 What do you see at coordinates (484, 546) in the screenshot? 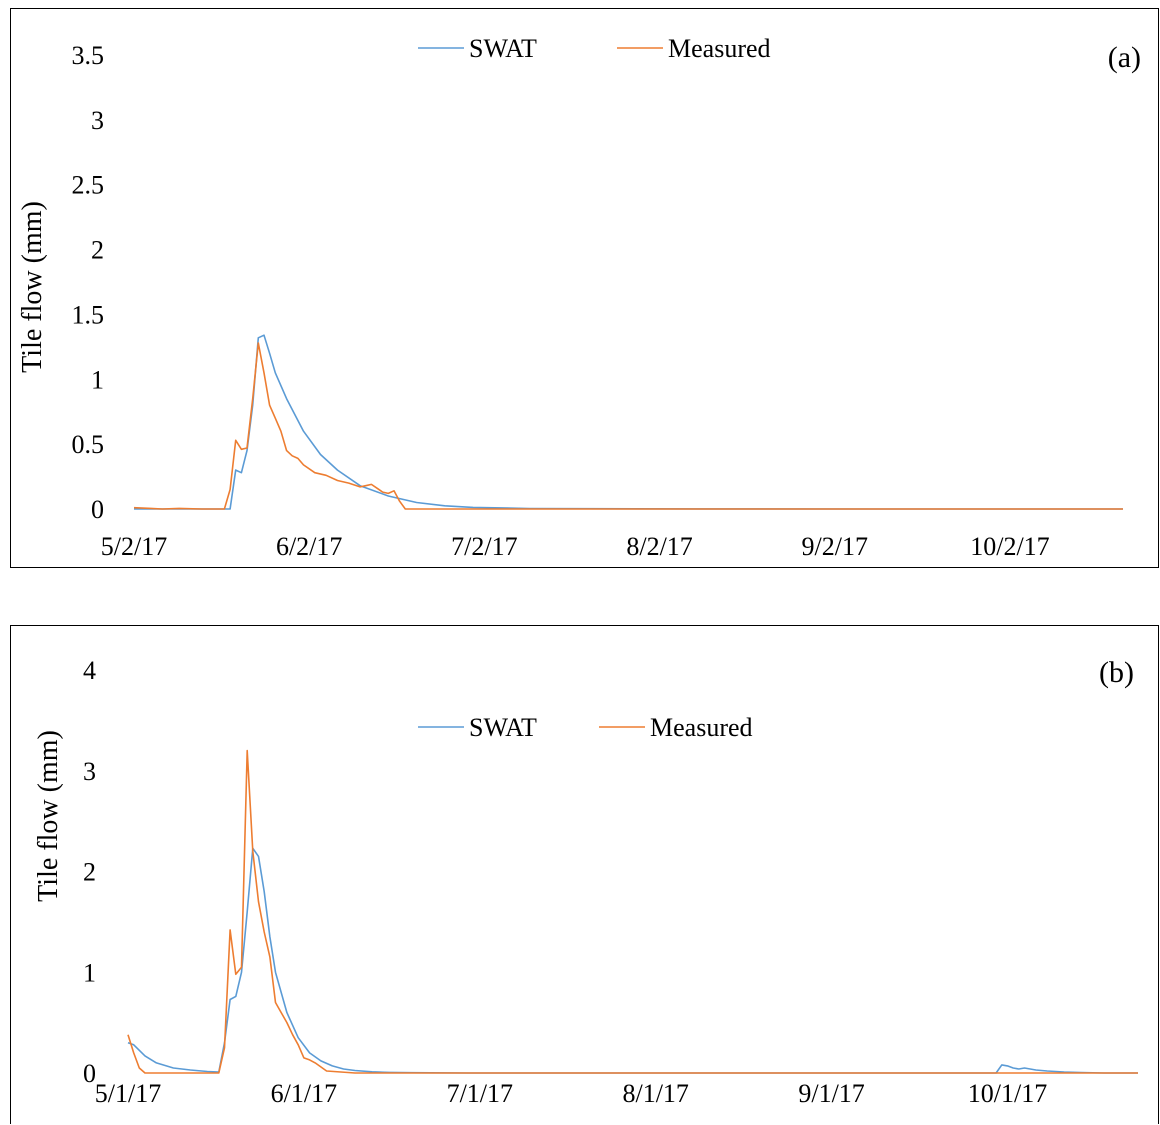
I see `x-tick-label-a: 7/2/17` at bounding box center [484, 546].